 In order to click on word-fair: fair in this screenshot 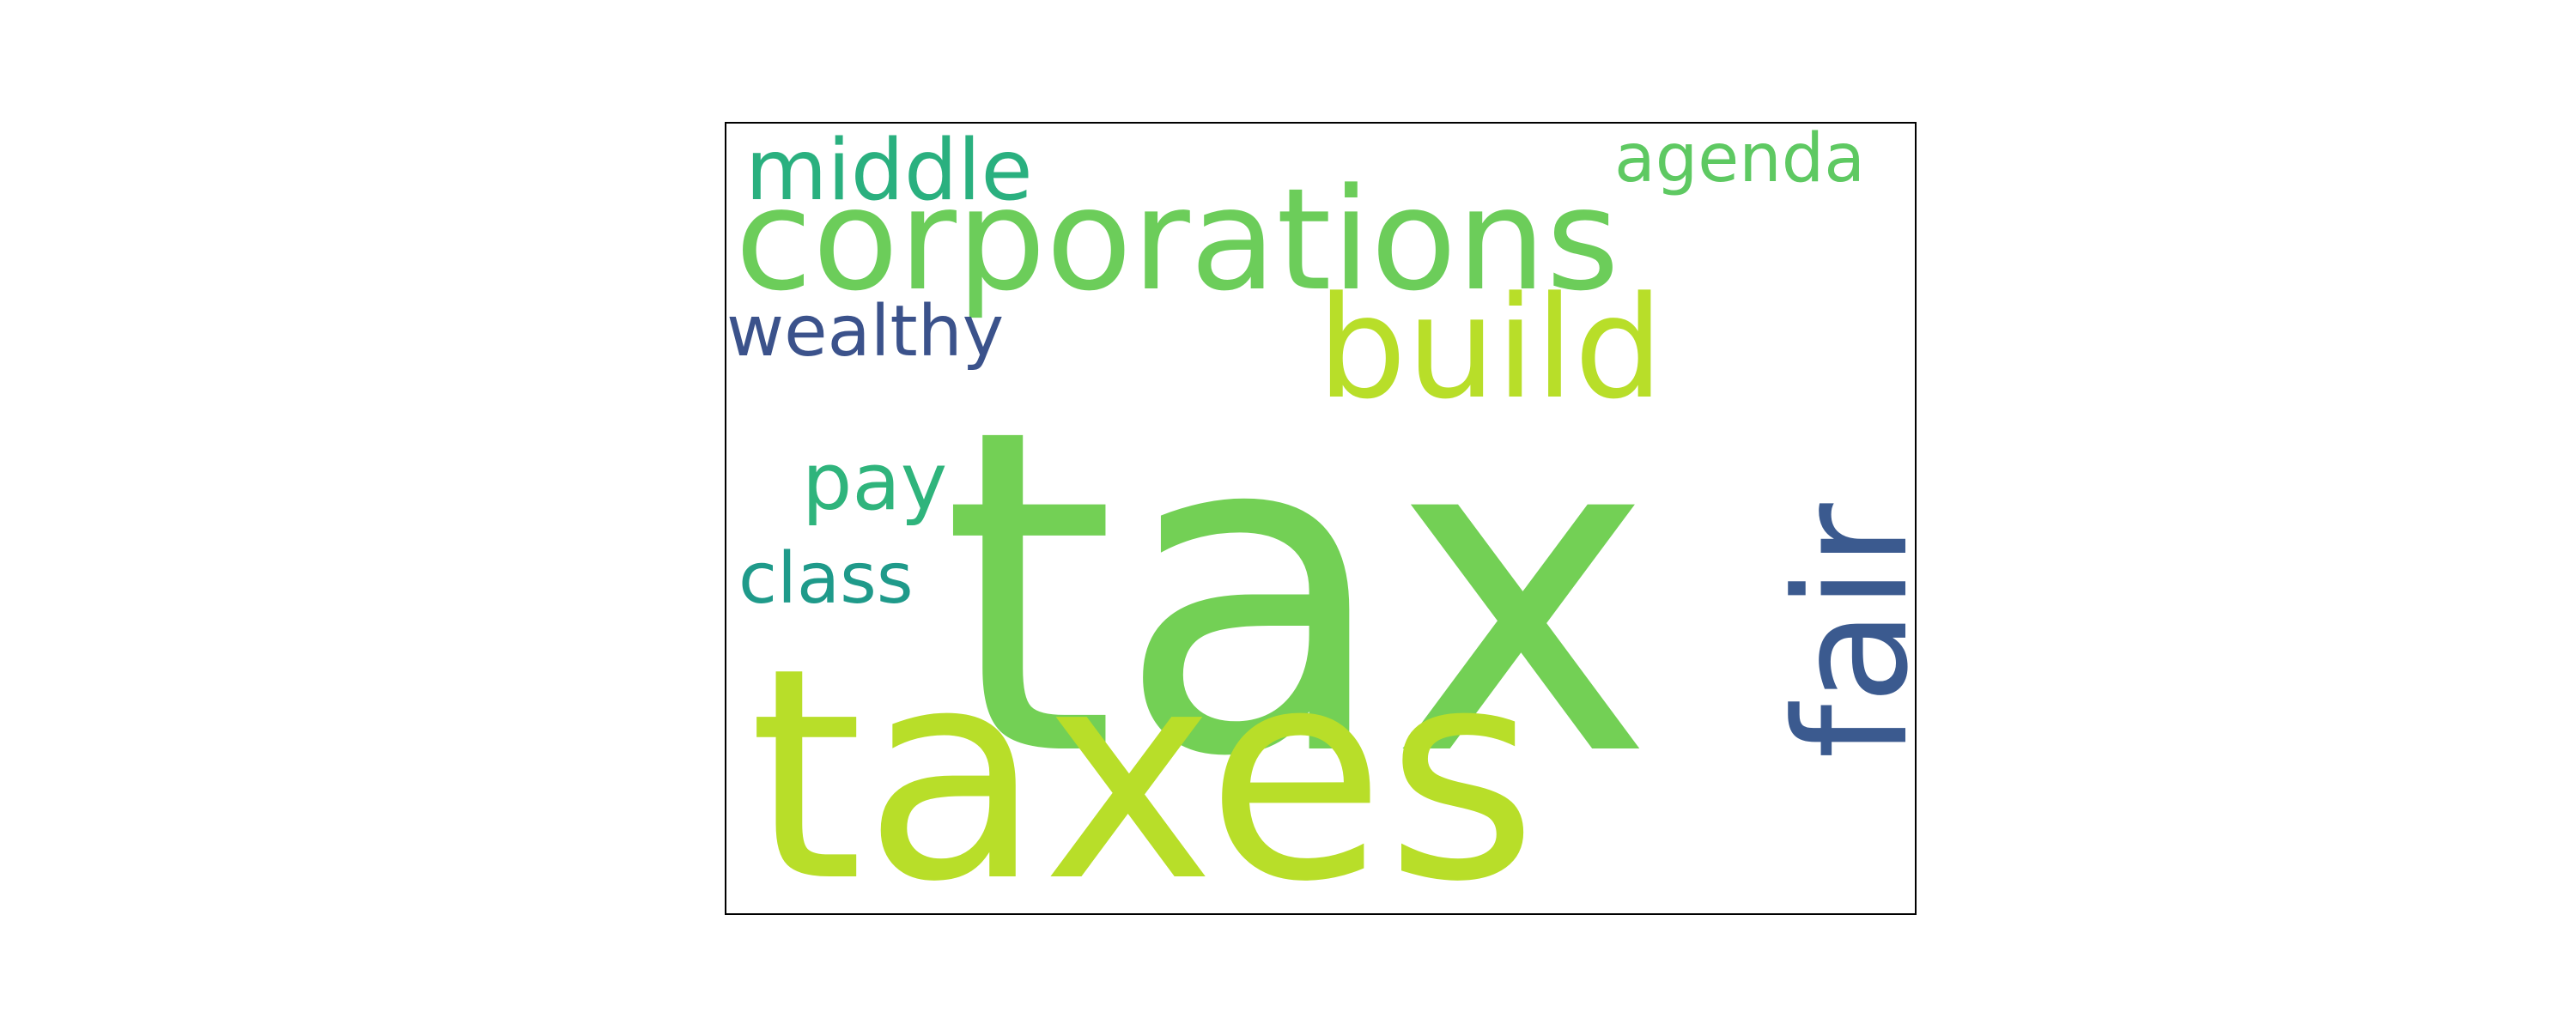, I will do `click(1840, 631)`.